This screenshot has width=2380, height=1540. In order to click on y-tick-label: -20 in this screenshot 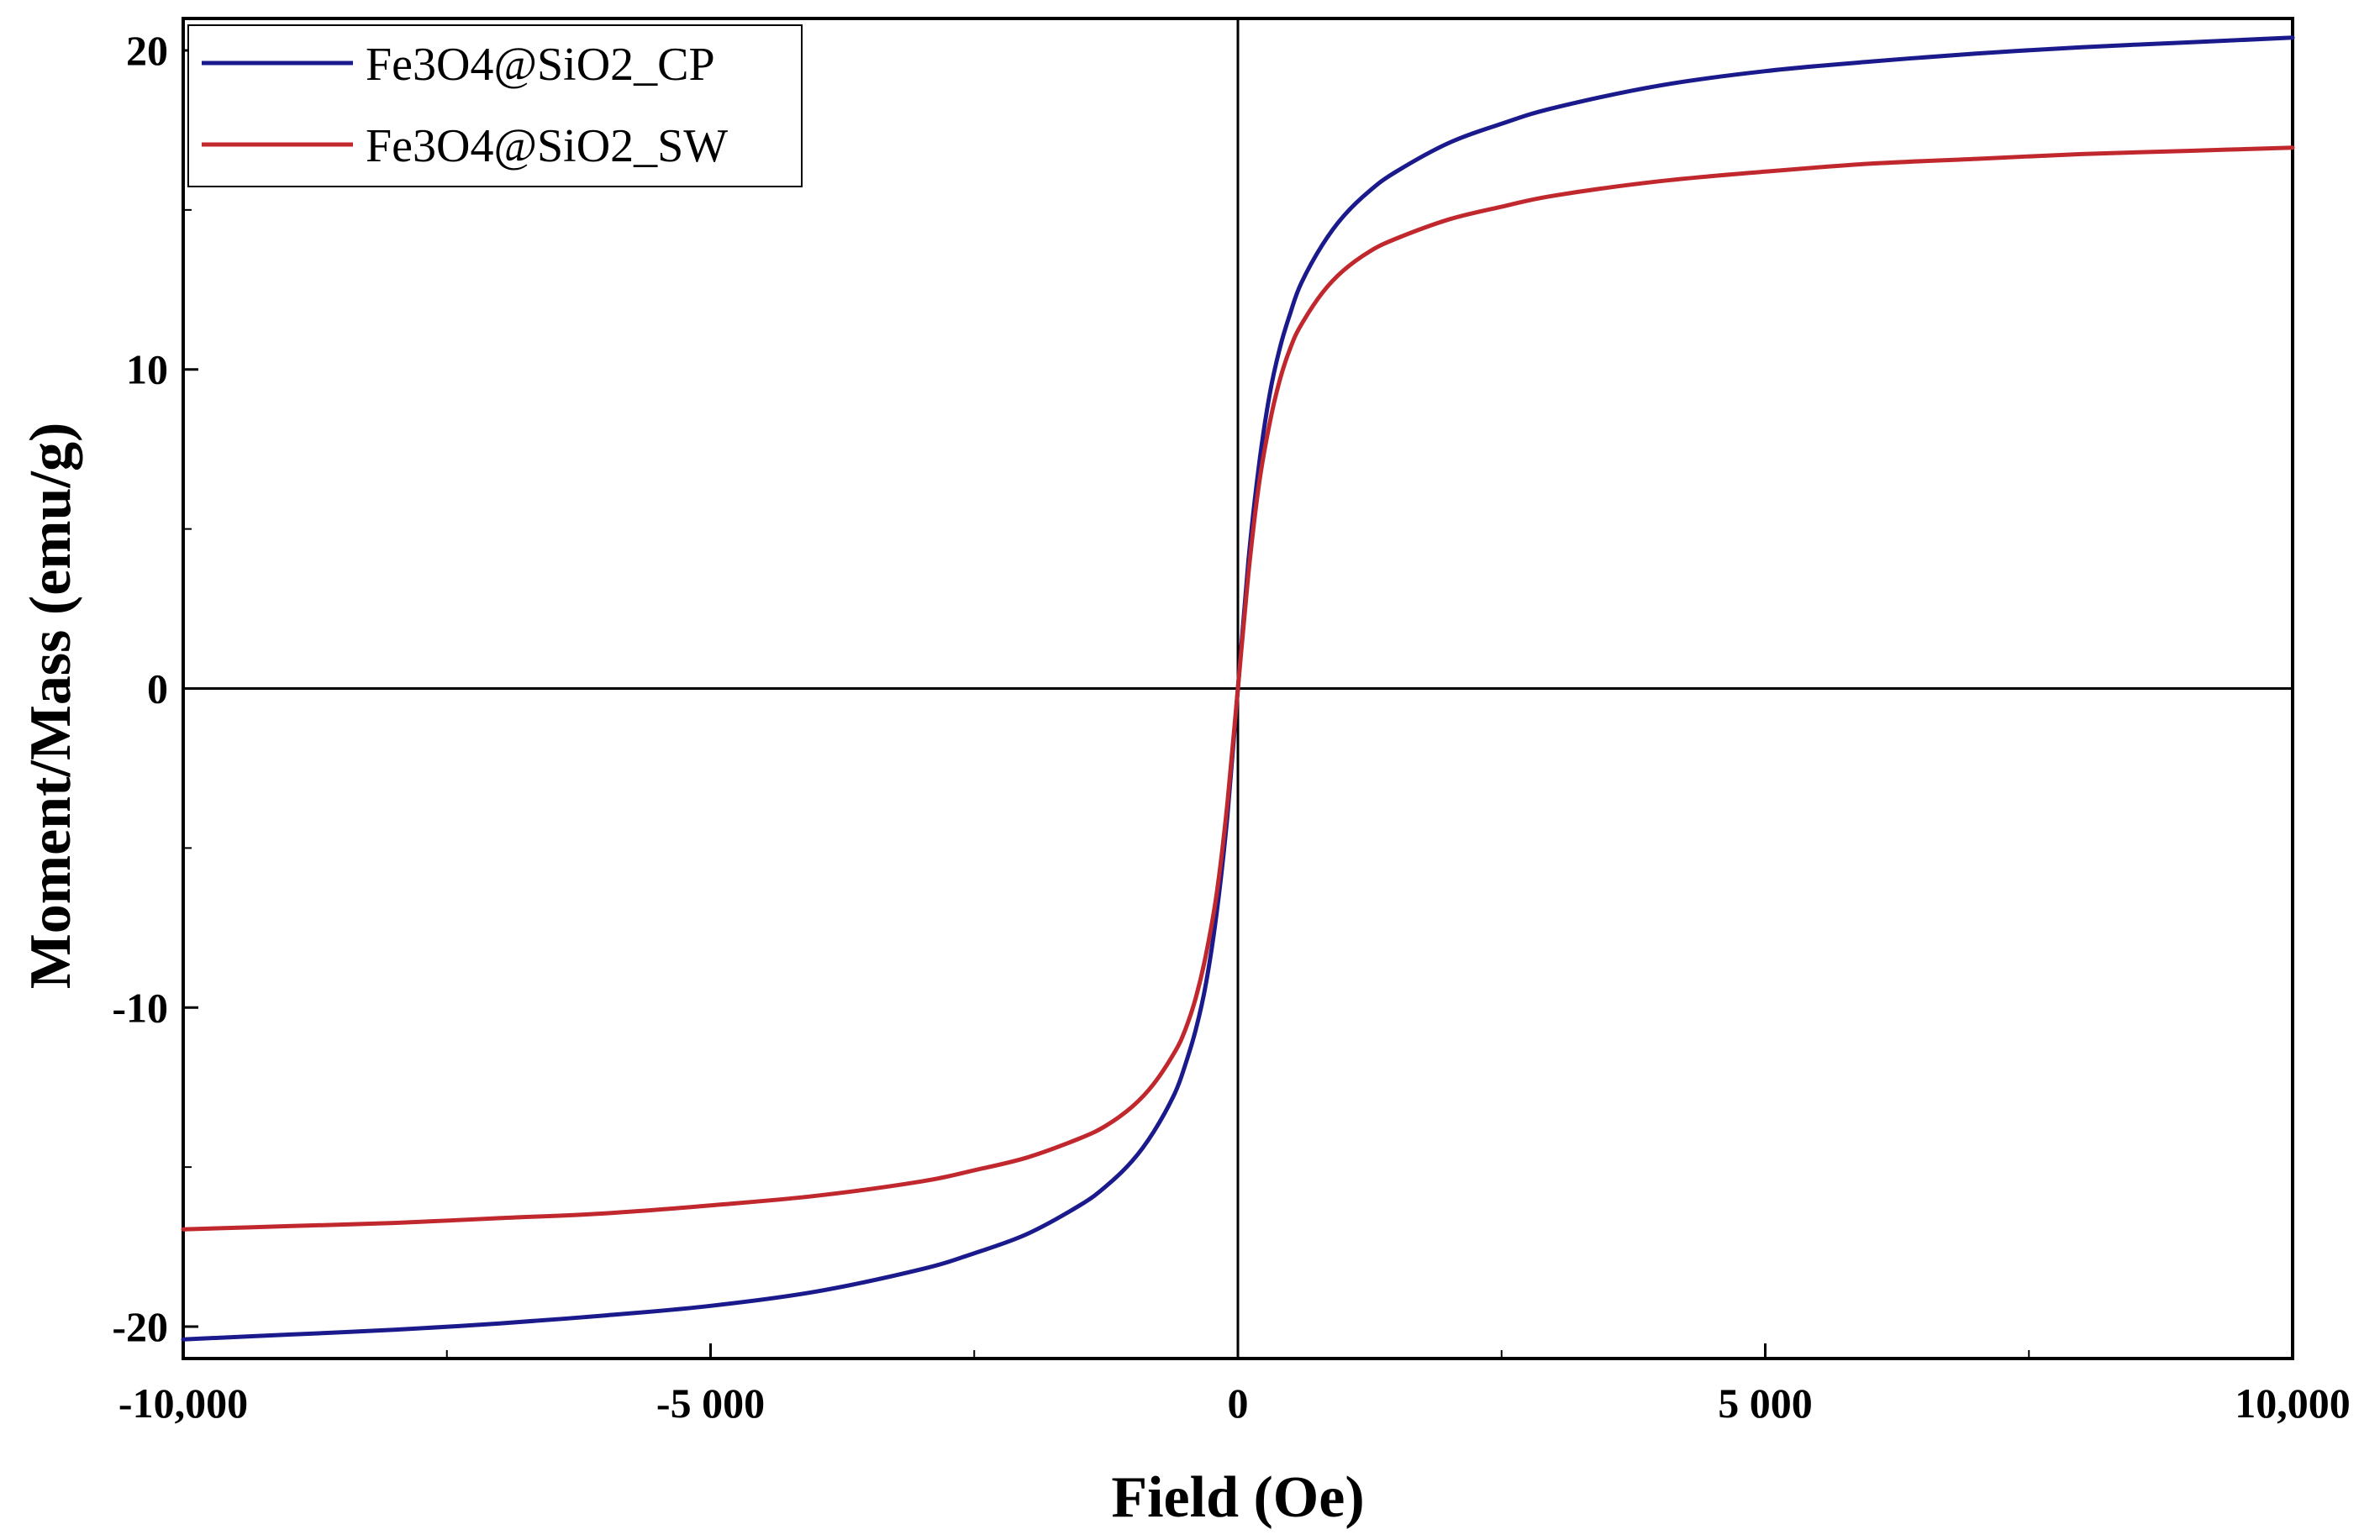, I will do `click(140, 1327)`.